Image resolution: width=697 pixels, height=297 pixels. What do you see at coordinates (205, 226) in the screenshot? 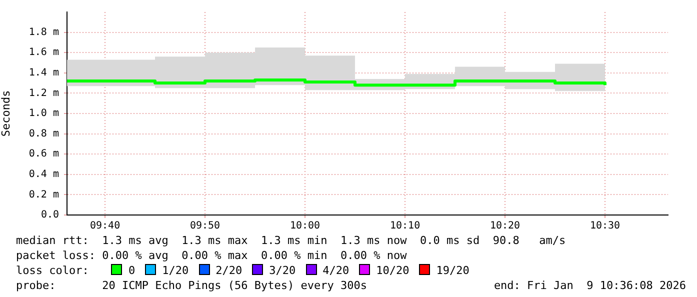
I see `x-tick-label: 09:50` at bounding box center [205, 226].